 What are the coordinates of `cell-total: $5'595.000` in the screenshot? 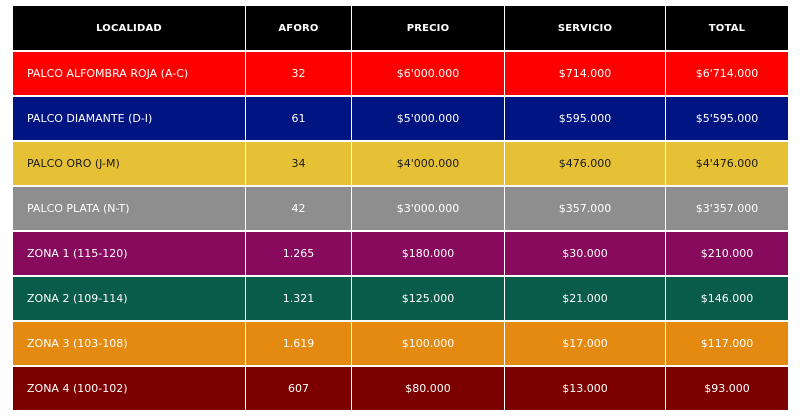 It's located at (727, 119).